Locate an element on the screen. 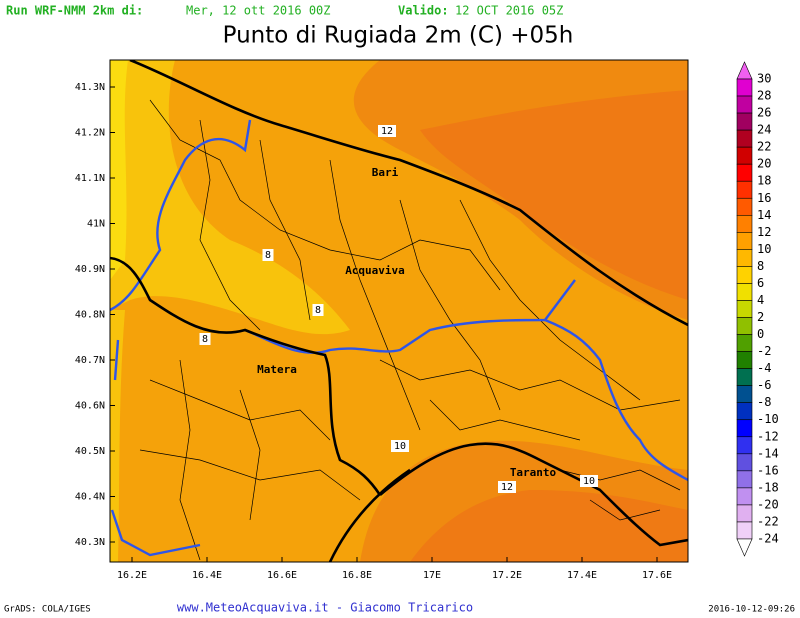 The image size is (800, 618). lon-label: 16.4E is located at coordinates (207, 575).